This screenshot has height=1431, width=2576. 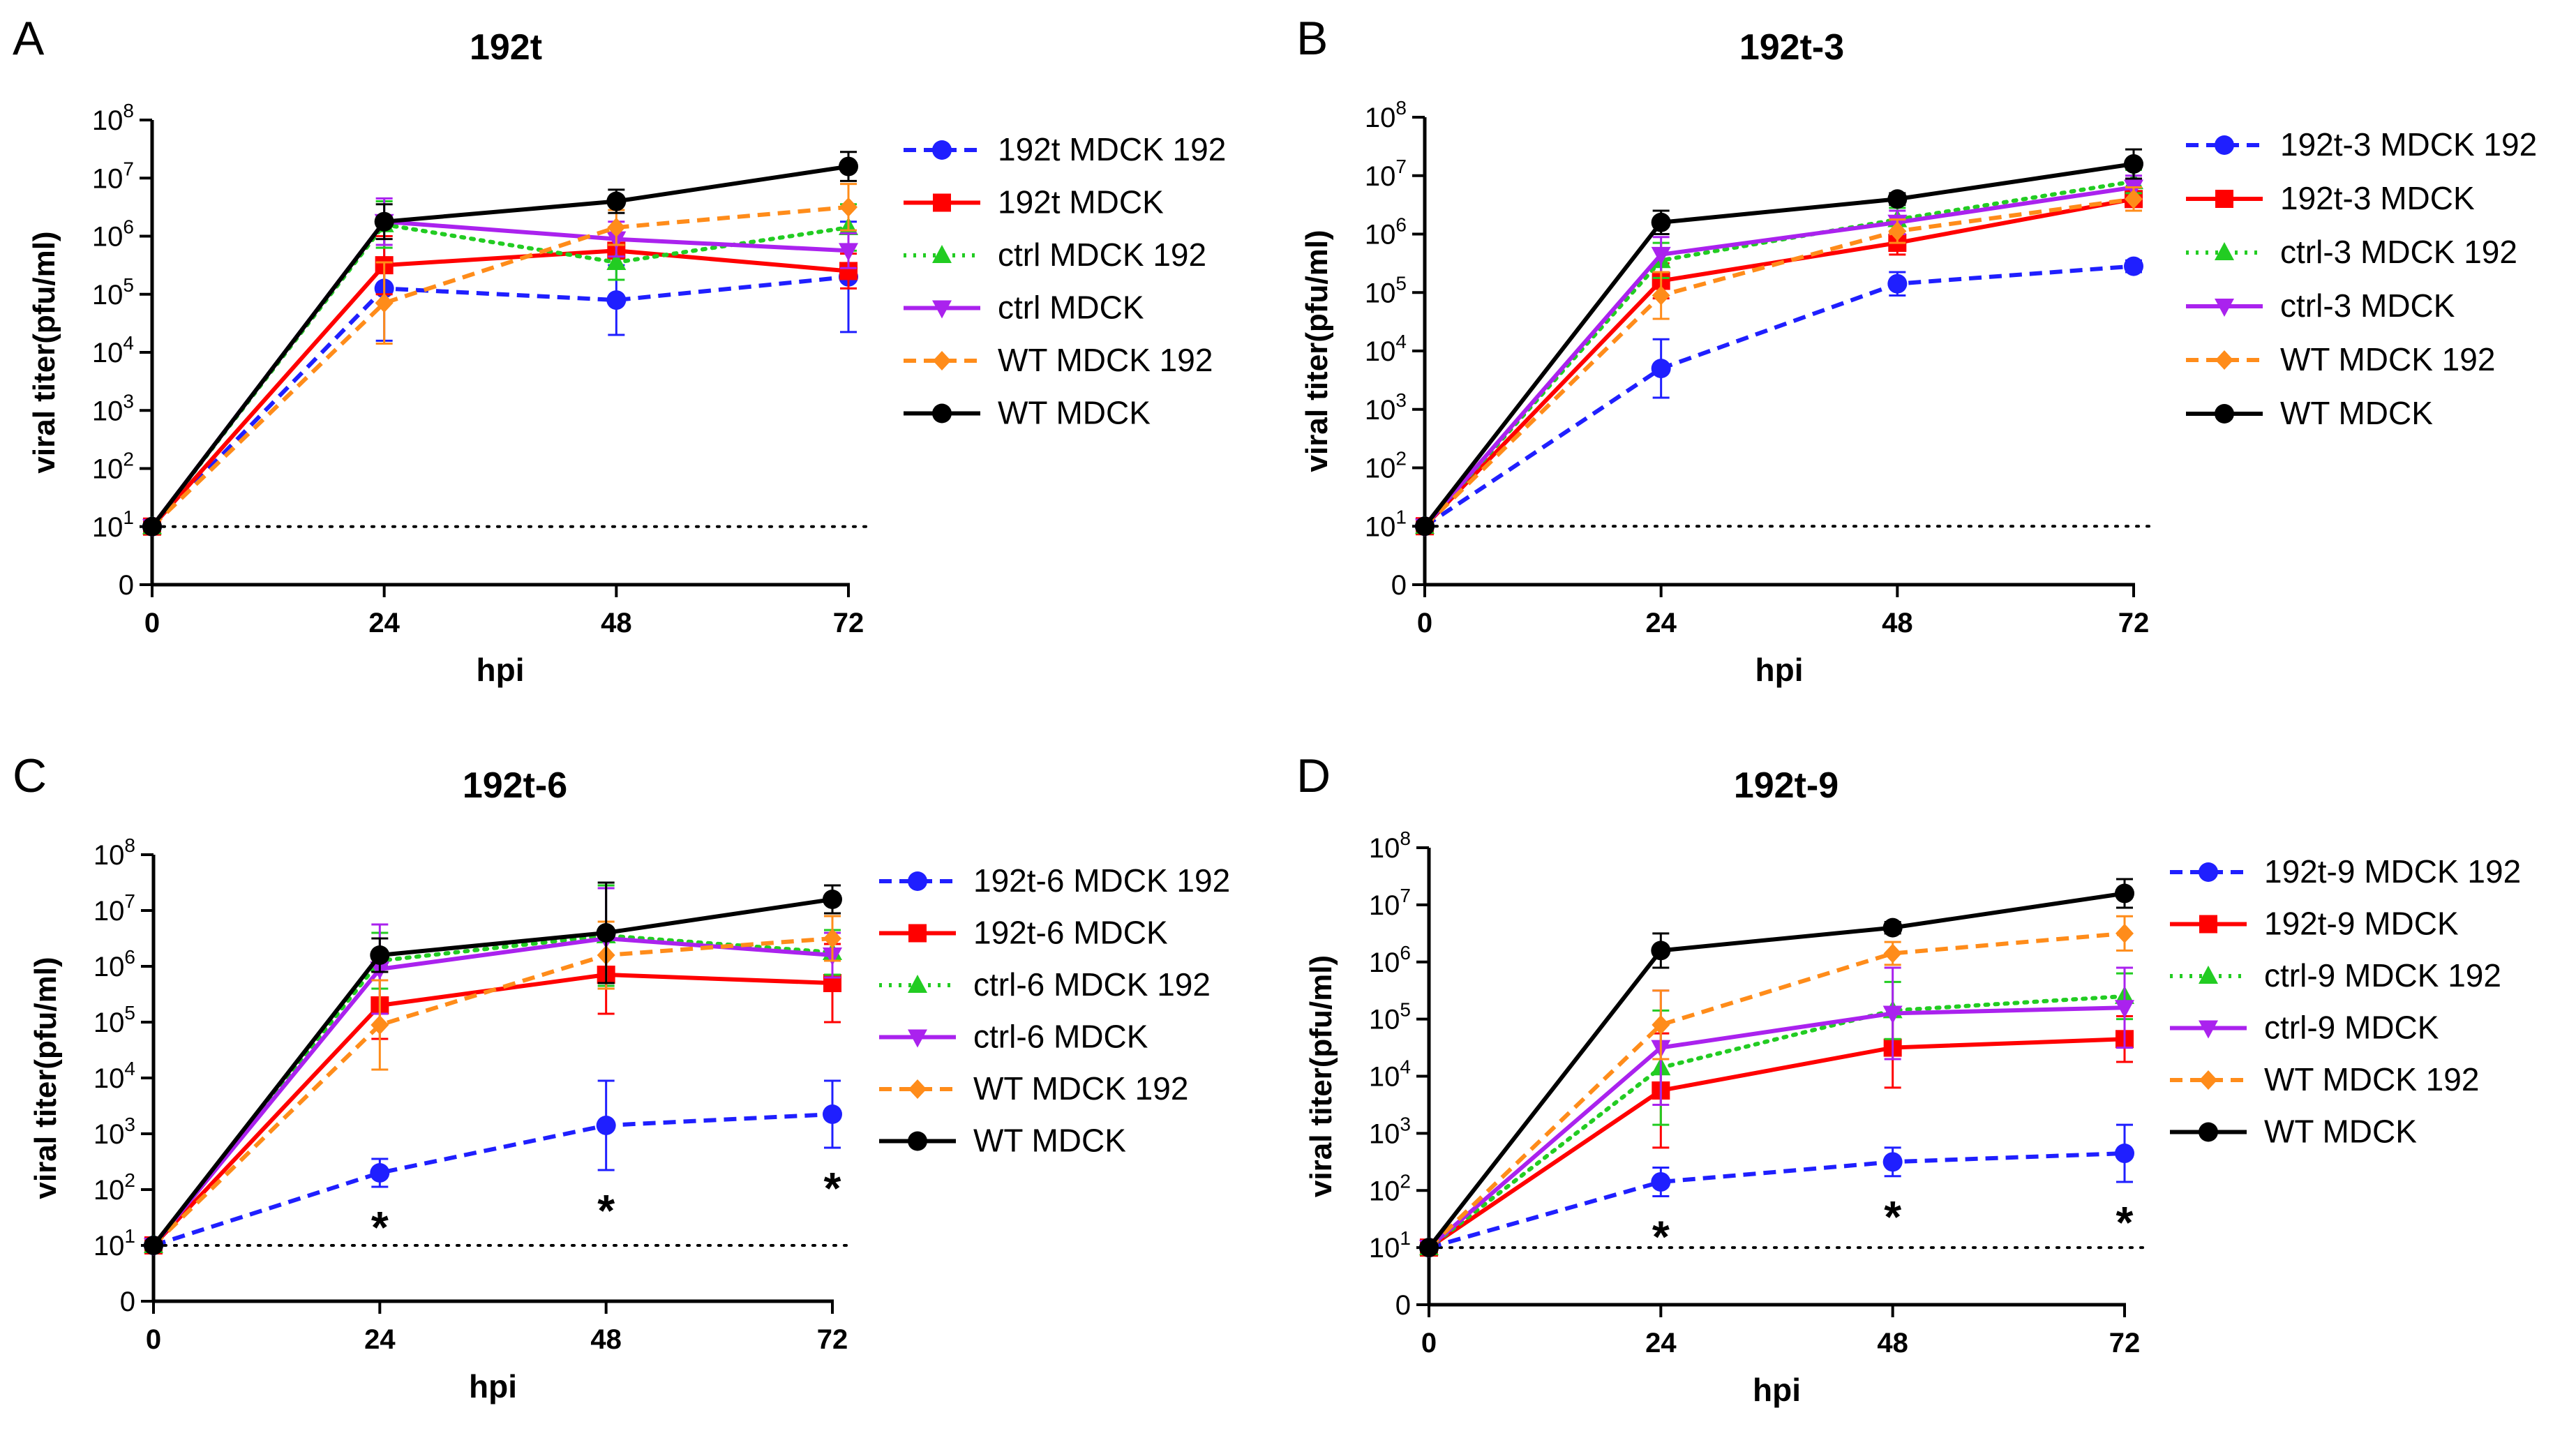 I want to click on legend-entry: 192t-3 MDCK, so click(x=2330, y=198).